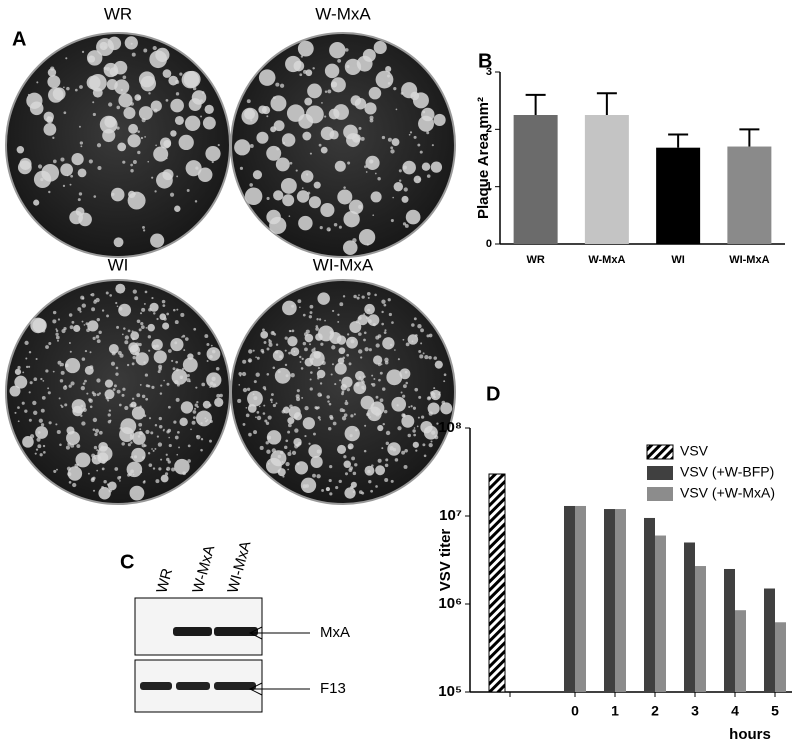 This screenshot has height=749, width=800. Describe the element at coordinates (615, 711) in the screenshot. I see `x-tick-label: 1` at that location.